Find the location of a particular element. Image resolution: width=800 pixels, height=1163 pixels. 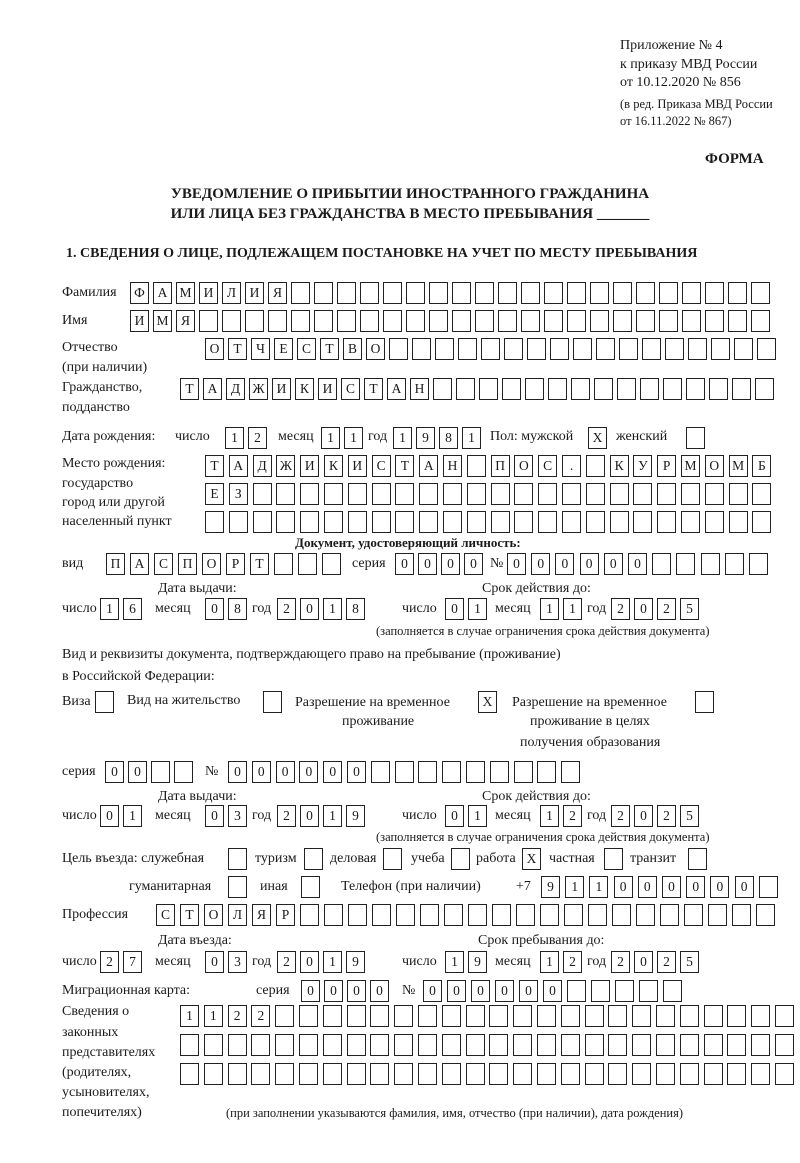

char-cell: Р is located at coordinates (285, 915).